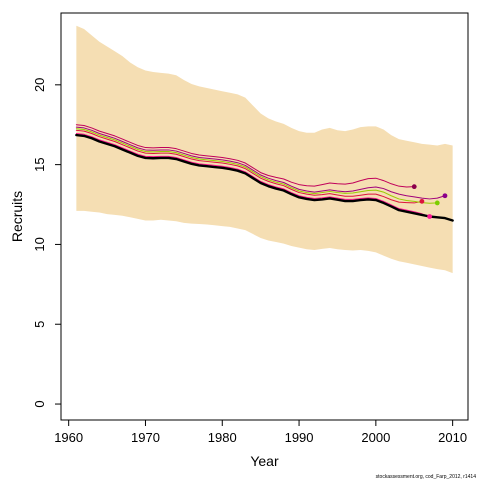  Describe the element at coordinates (17, 216) in the screenshot. I see `y-axis-title: Recruits` at that location.